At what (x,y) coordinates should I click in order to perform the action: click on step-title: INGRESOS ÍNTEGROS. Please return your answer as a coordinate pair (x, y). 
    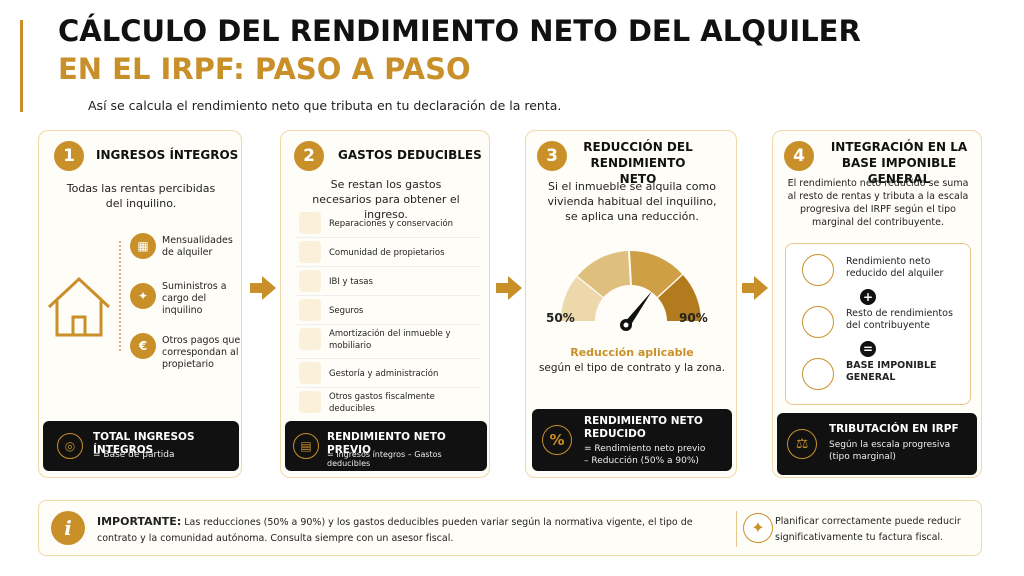
    Looking at the image, I should click on (167, 155).